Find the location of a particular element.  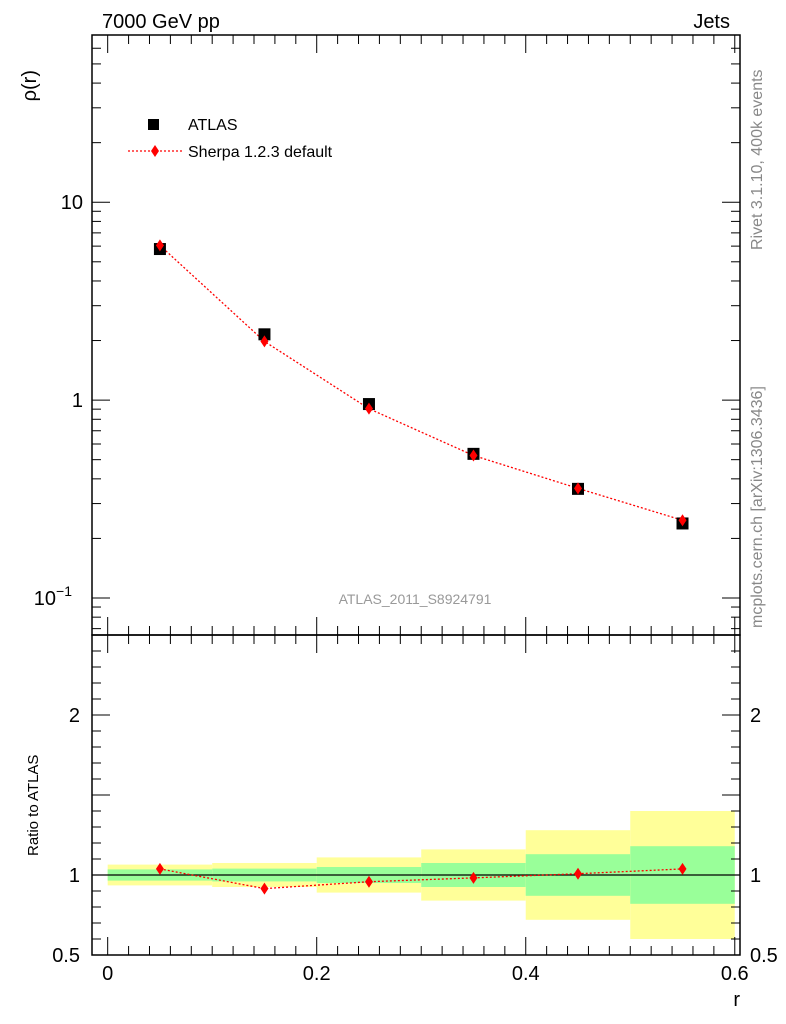

mcplots-label: mcplots.cern.ch [arXiv:1306.3436] is located at coordinates (757, 507).